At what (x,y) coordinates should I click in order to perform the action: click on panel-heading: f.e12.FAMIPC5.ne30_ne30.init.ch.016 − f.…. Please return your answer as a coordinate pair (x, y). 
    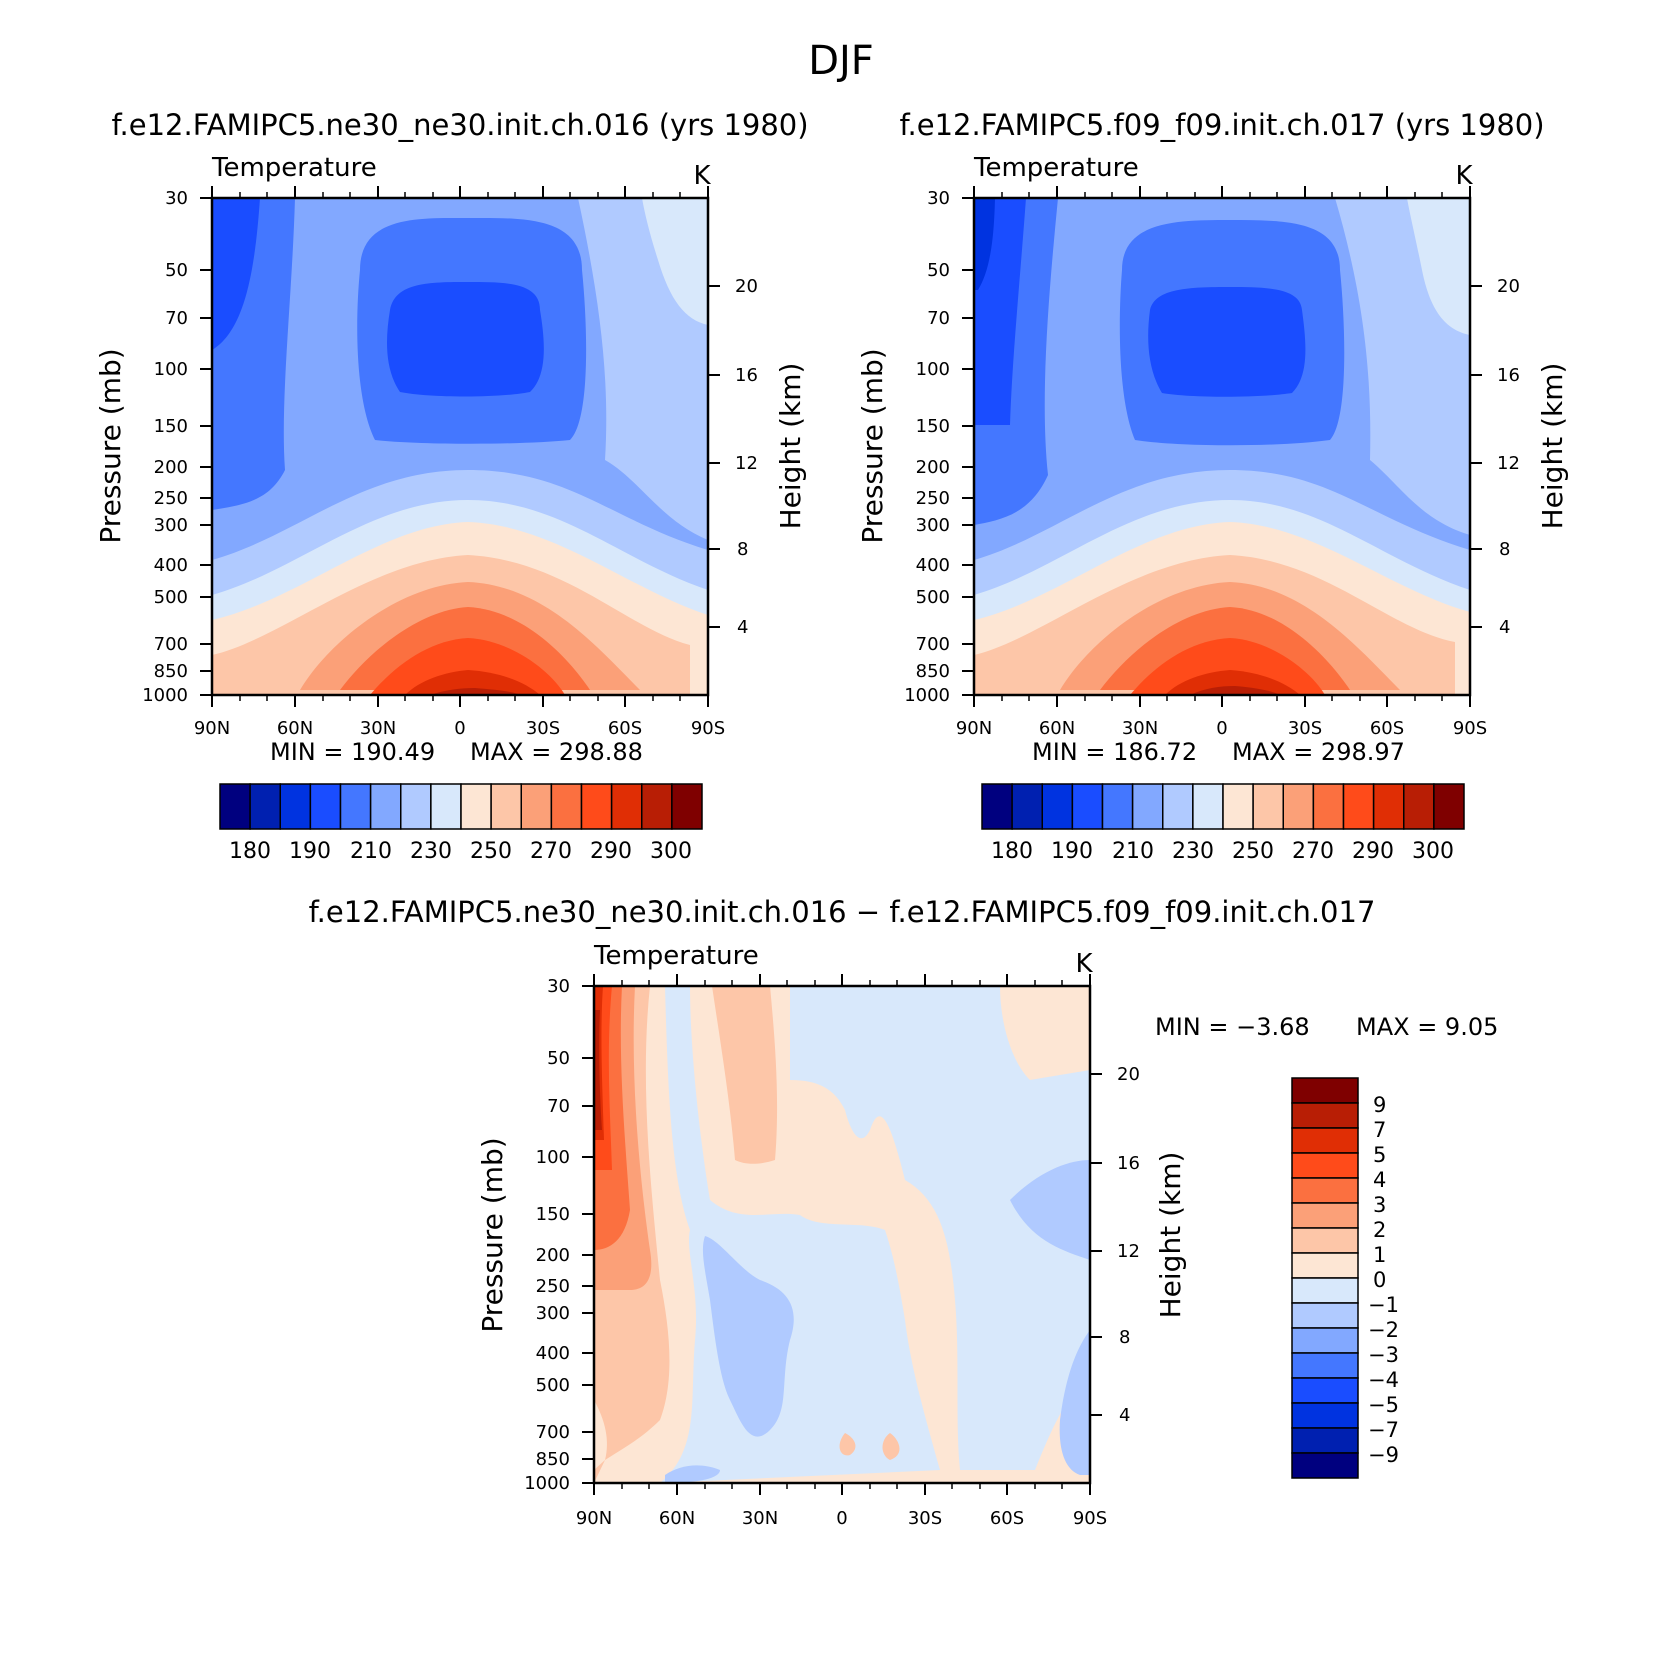
    Looking at the image, I should click on (842, 912).